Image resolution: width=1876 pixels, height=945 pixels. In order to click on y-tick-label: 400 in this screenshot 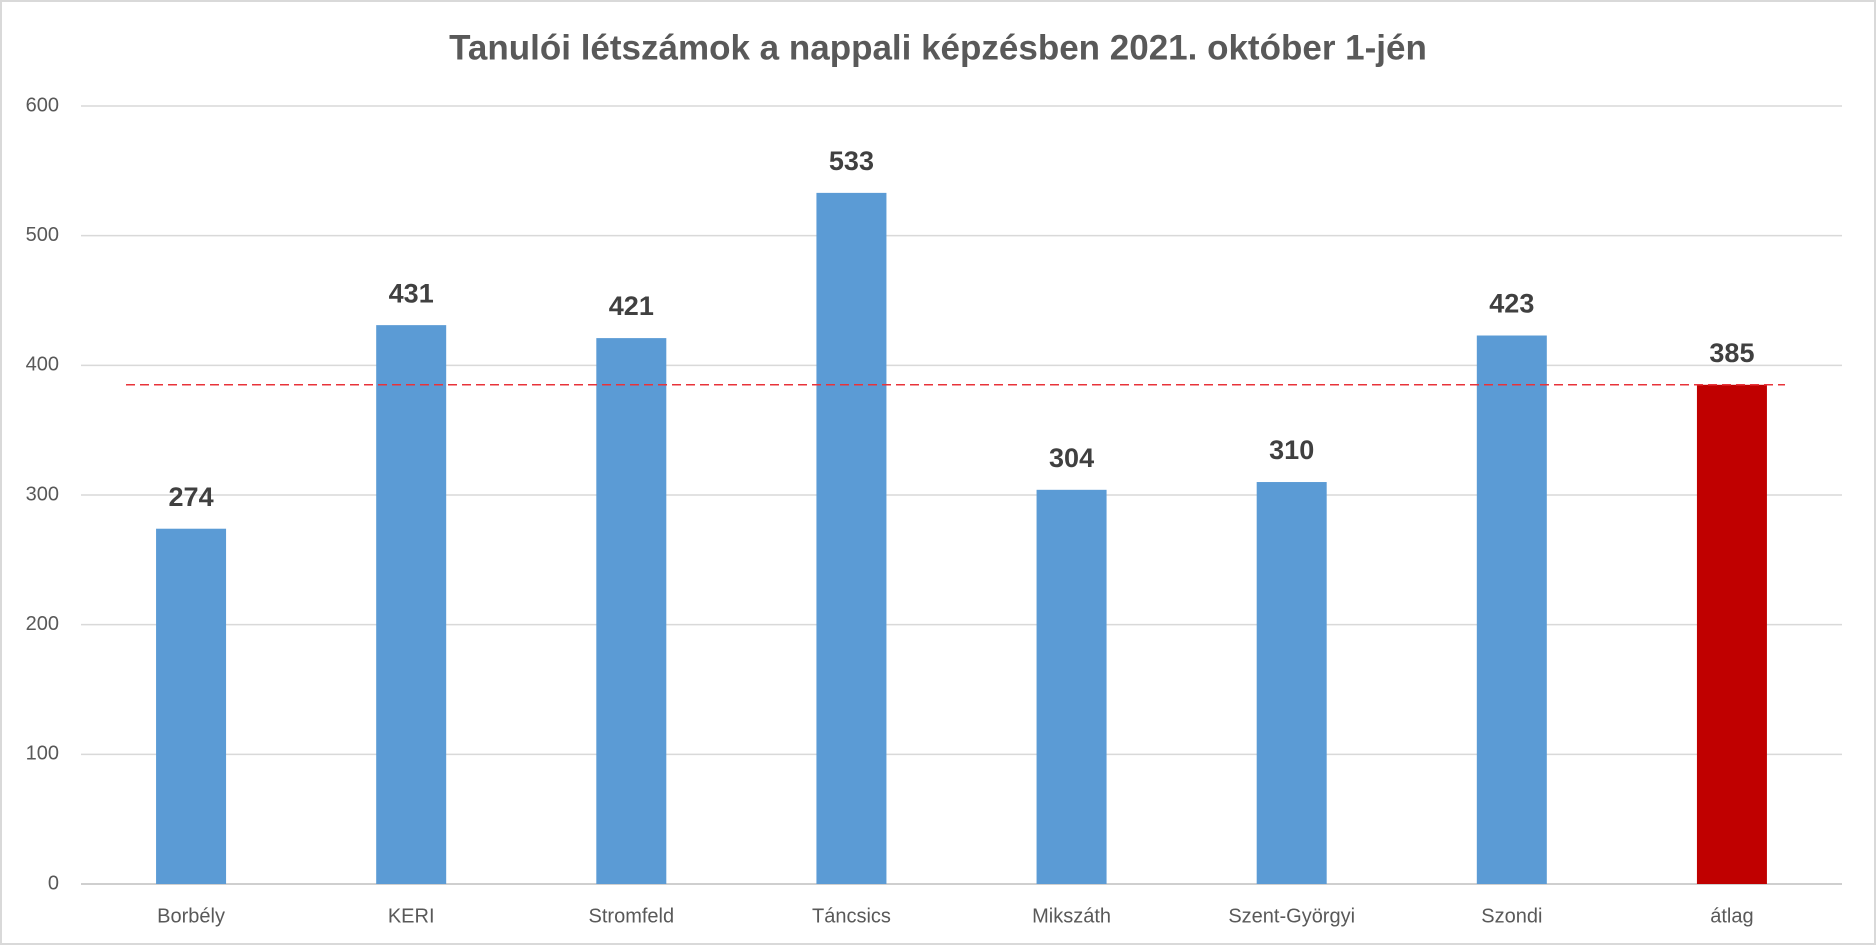, I will do `click(42, 365)`.